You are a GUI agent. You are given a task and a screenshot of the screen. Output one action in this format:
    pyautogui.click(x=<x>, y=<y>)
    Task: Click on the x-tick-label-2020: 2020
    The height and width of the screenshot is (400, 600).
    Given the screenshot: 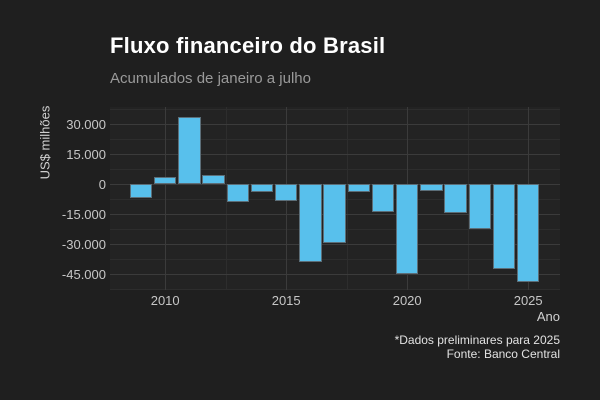 What is the action you would take?
    pyautogui.click(x=407, y=300)
    